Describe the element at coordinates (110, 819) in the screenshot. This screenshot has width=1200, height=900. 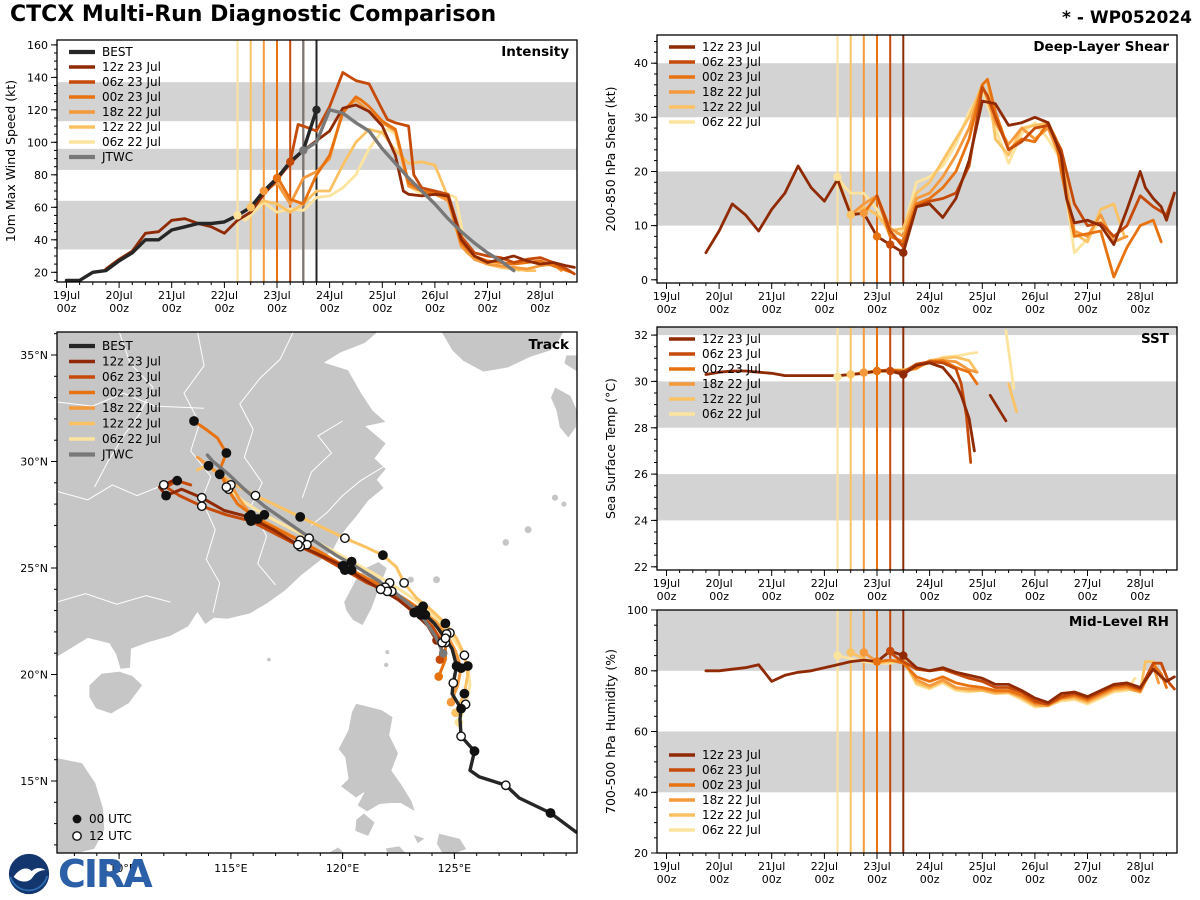
I see `svg-text: 00 UTC` at that location.